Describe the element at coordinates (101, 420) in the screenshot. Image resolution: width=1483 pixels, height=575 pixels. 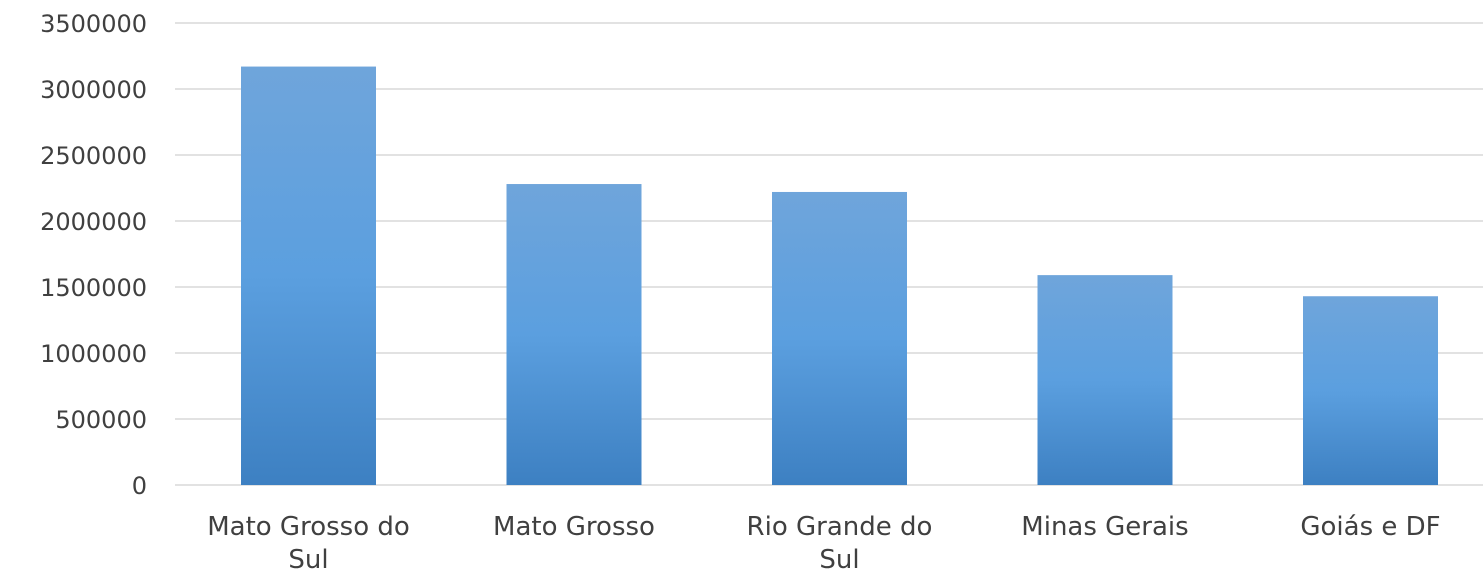
I see `y-tick-label: 500000` at that location.